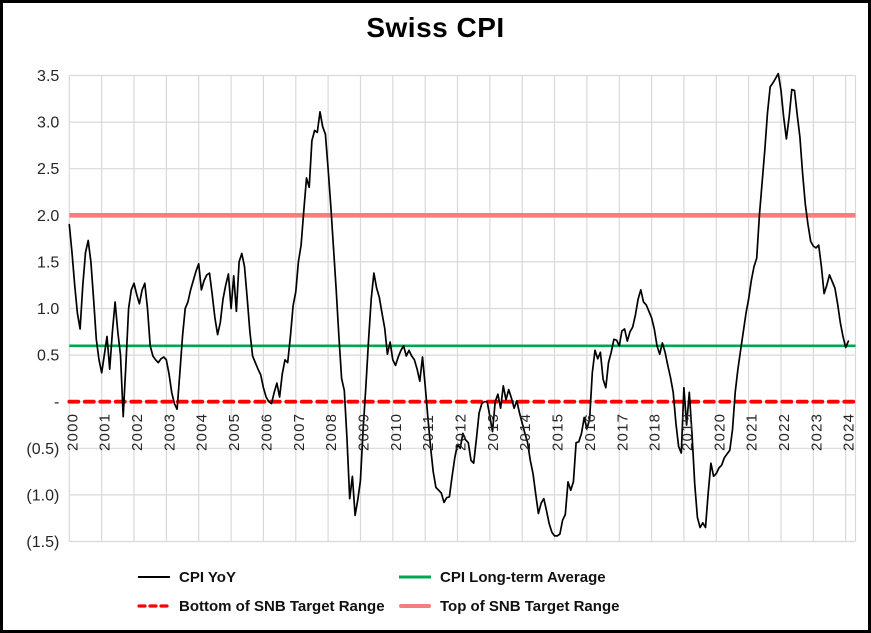 The height and width of the screenshot is (633, 871). I want to click on svg-text: 2019, so click(687, 432).